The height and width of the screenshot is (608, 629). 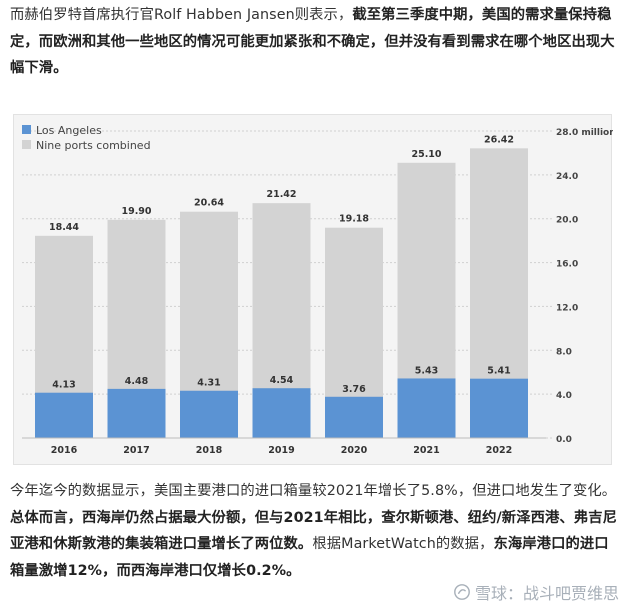 What do you see at coordinates (426, 370) in the screenshot?
I see `value-label-los-angeles: 5.43` at bounding box center [426, 370].